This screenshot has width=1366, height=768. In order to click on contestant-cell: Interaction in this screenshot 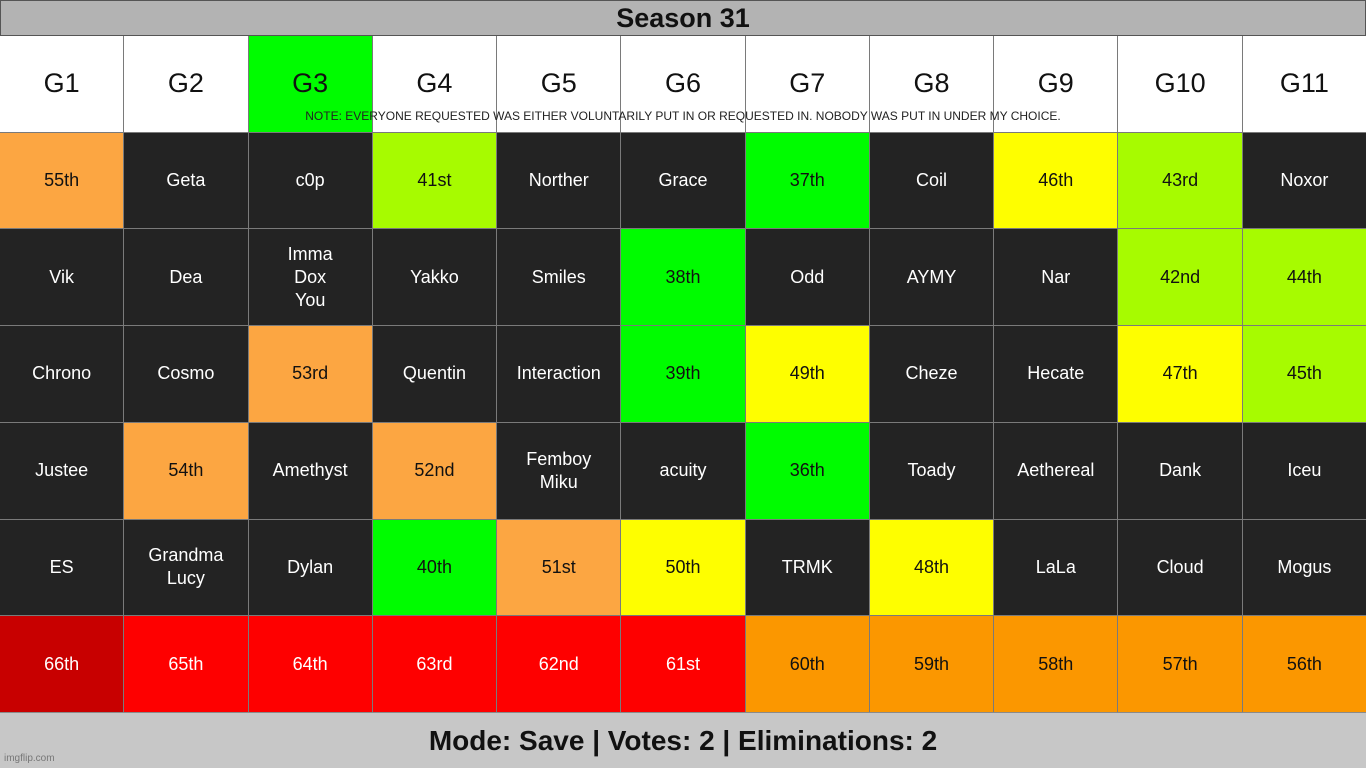, I will do `click(559, 374)`.